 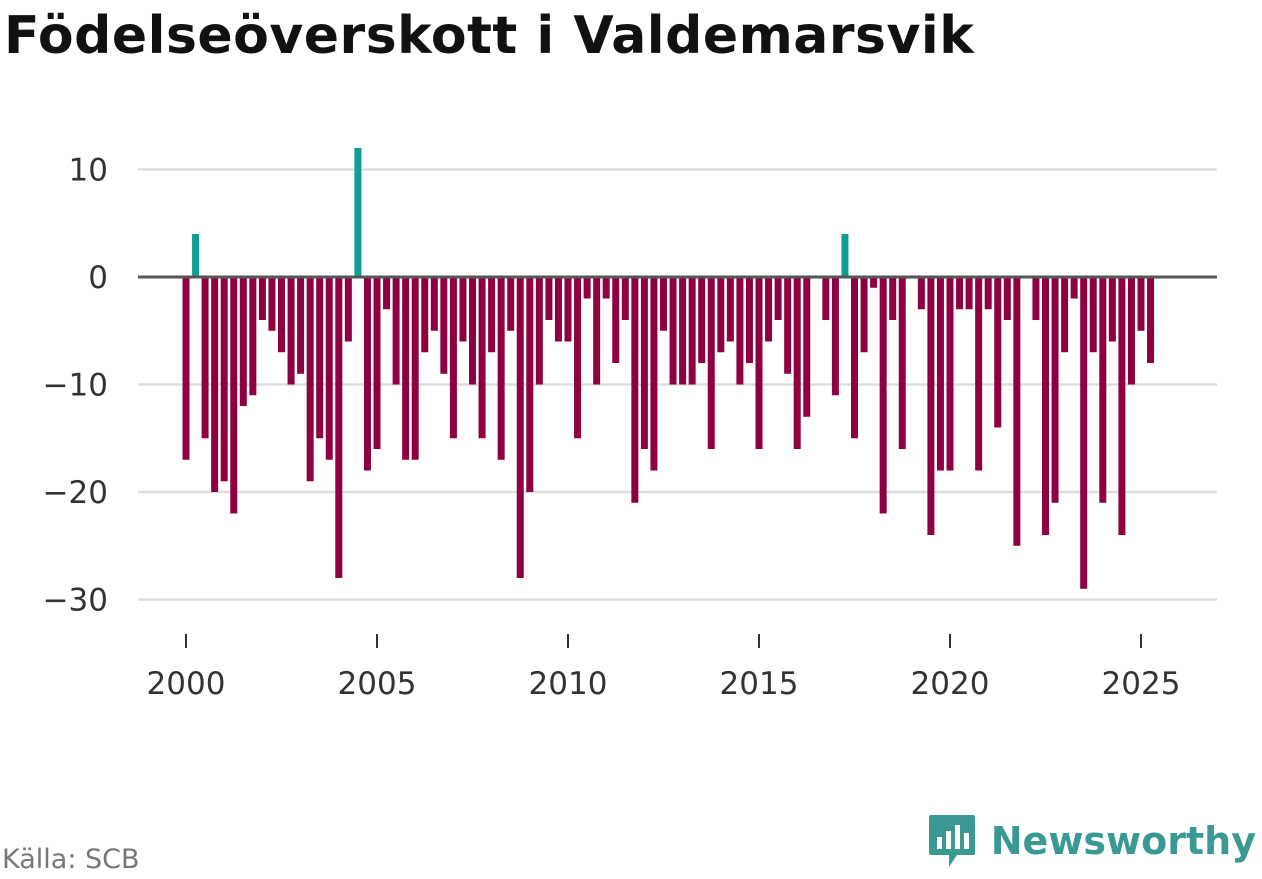 What do you see at coordinates (88, 171) in the screenshot?
I see `y-tick-label: 10` at bounding box center [88, 171].